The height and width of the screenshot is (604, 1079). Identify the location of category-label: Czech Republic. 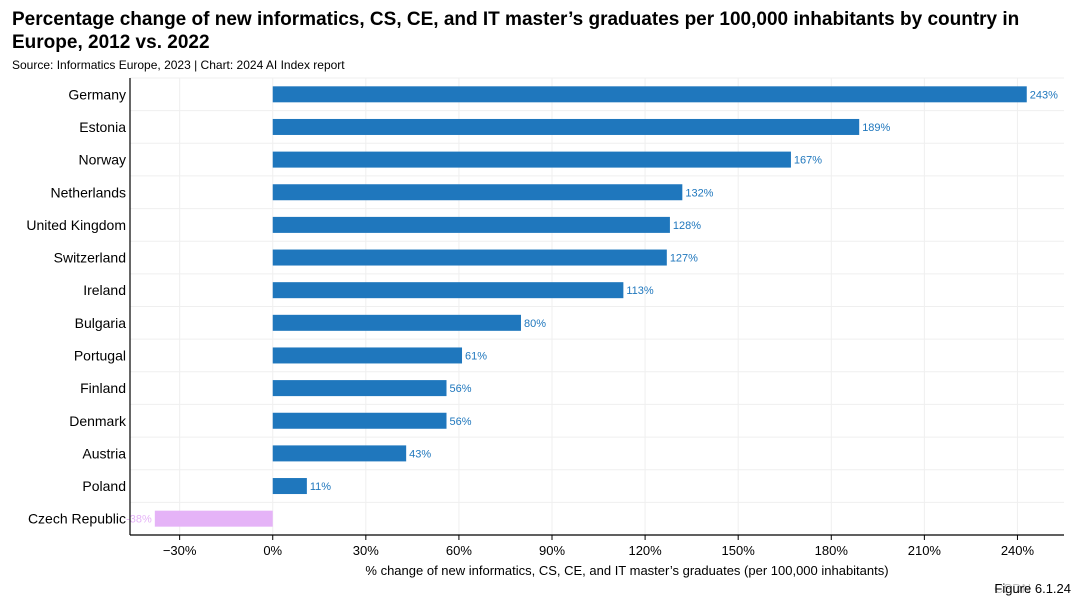
(77, 519).